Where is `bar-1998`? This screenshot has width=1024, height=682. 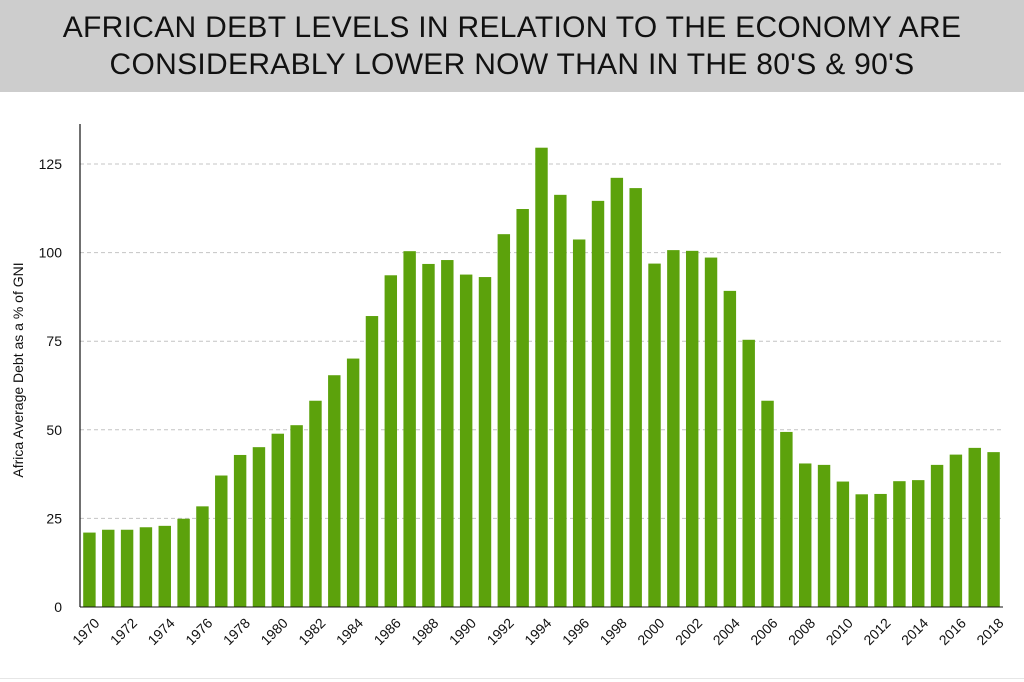 bar-1998 is located at coordinates (617, 392).